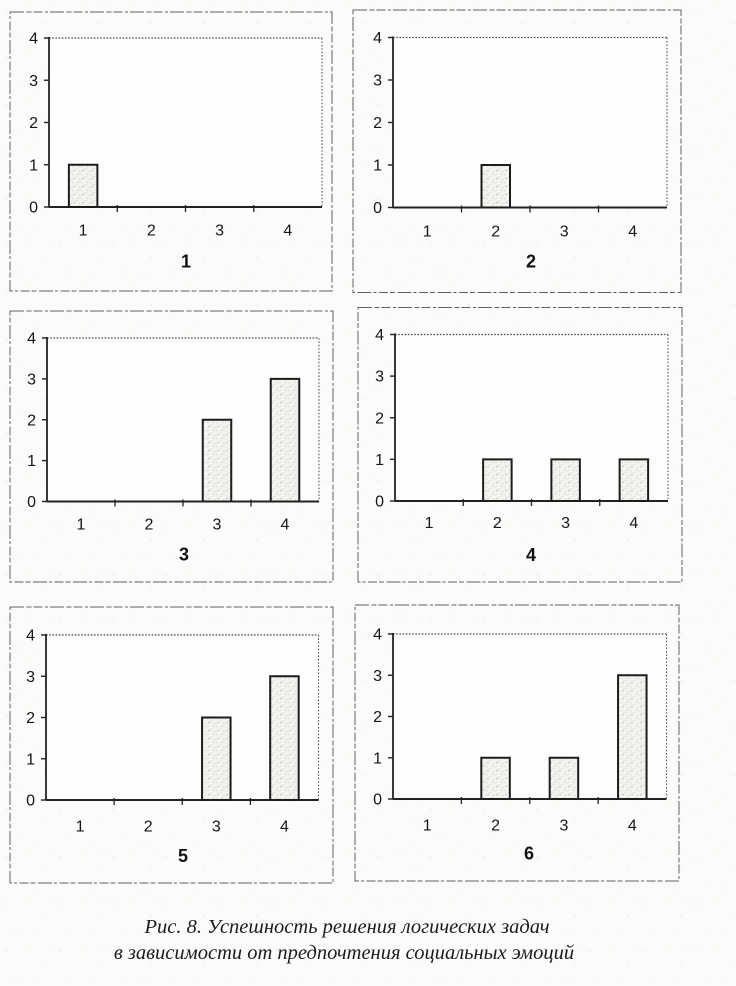 Image resolution: width=736 pixels, height=986 pixels. Describe the element at coordinates (529, 854) in the screenshot. I see `svg-text: 6` at that location.